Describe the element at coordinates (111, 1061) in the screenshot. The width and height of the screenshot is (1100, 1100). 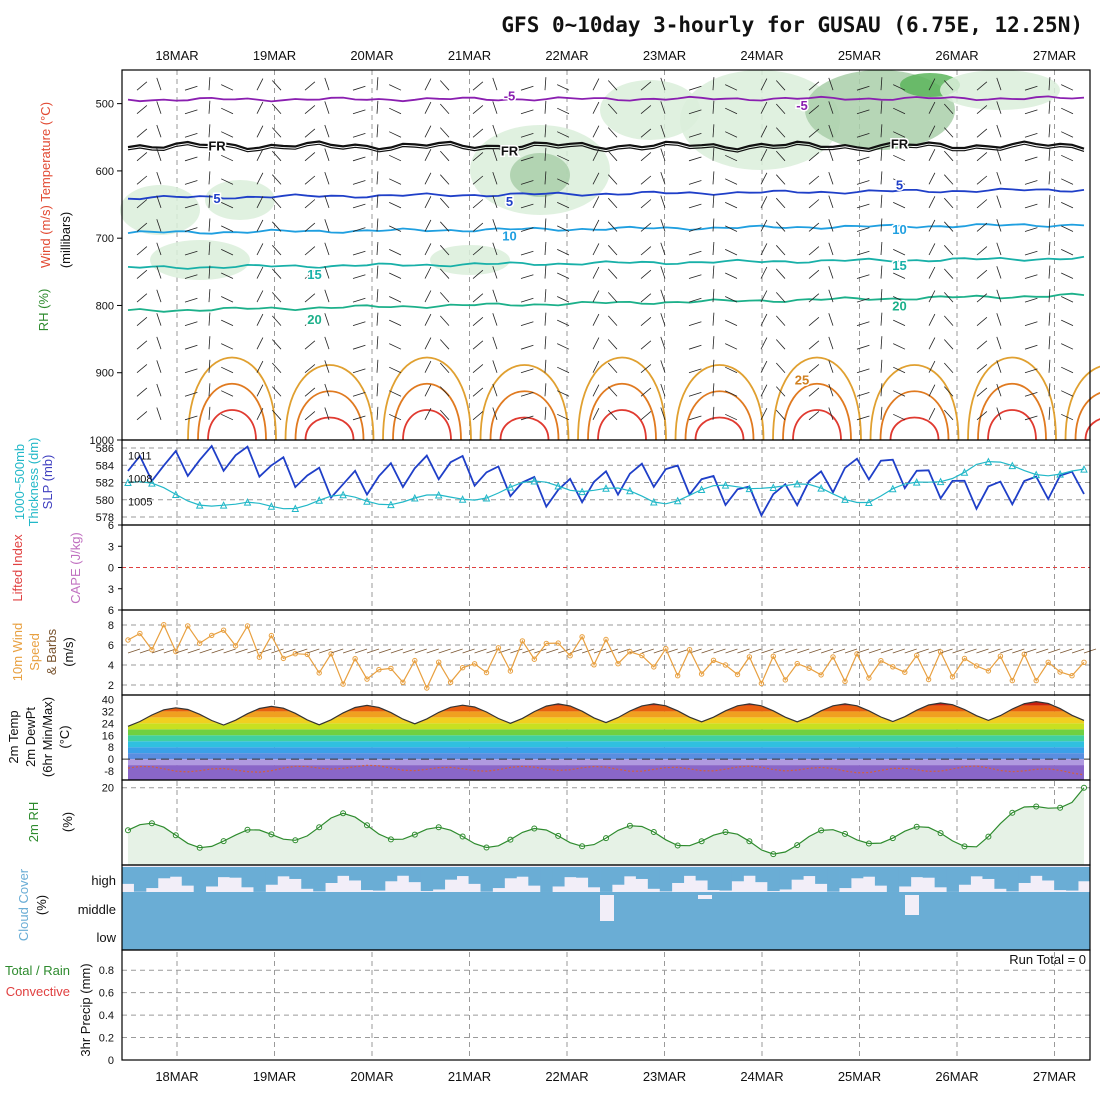
I see `precip-tick-label: 0` at that location.